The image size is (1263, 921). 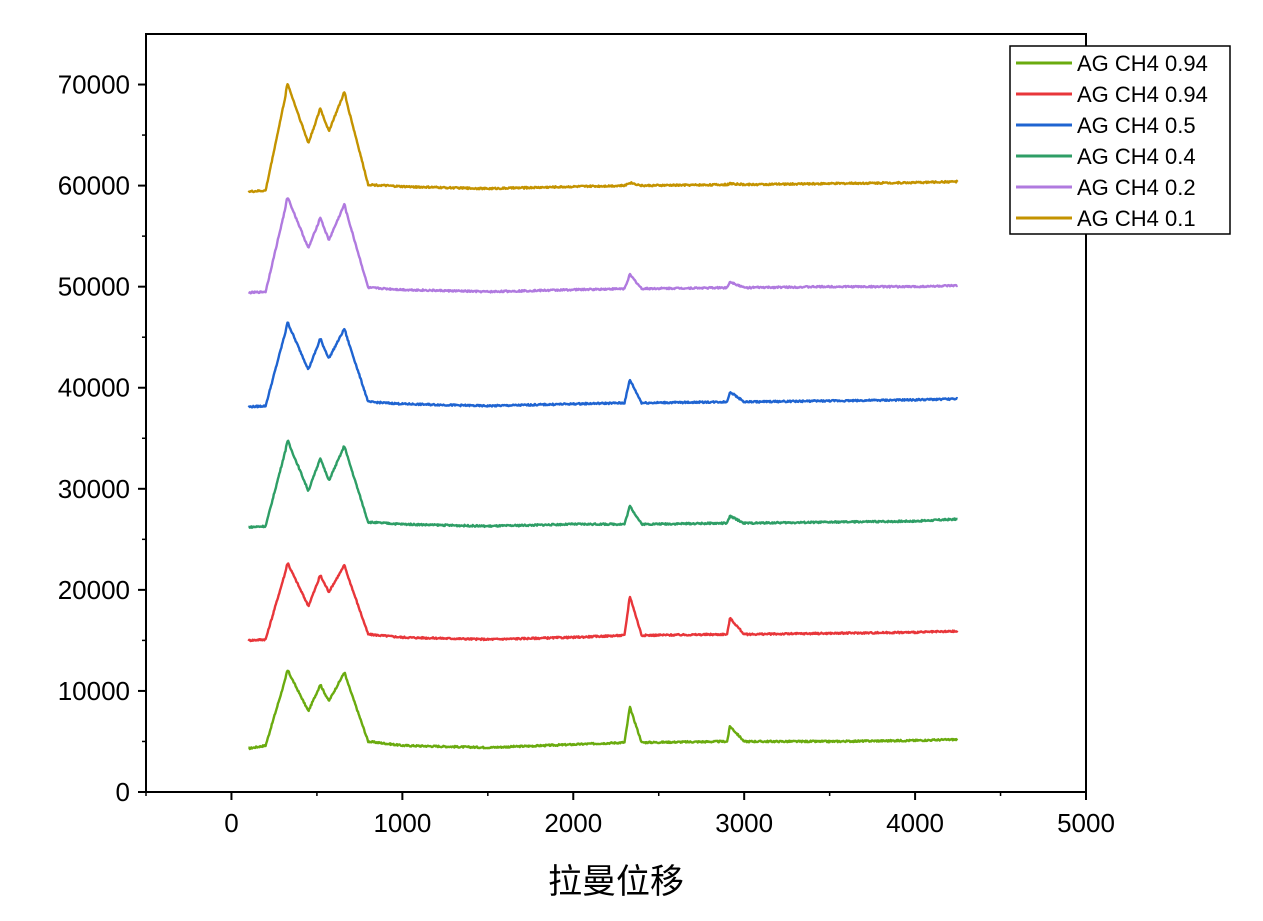 What do you see at coordinates (123, 792) in the screenshot?
I see `y-tick-label: 0` at bounding box center [123, 792].